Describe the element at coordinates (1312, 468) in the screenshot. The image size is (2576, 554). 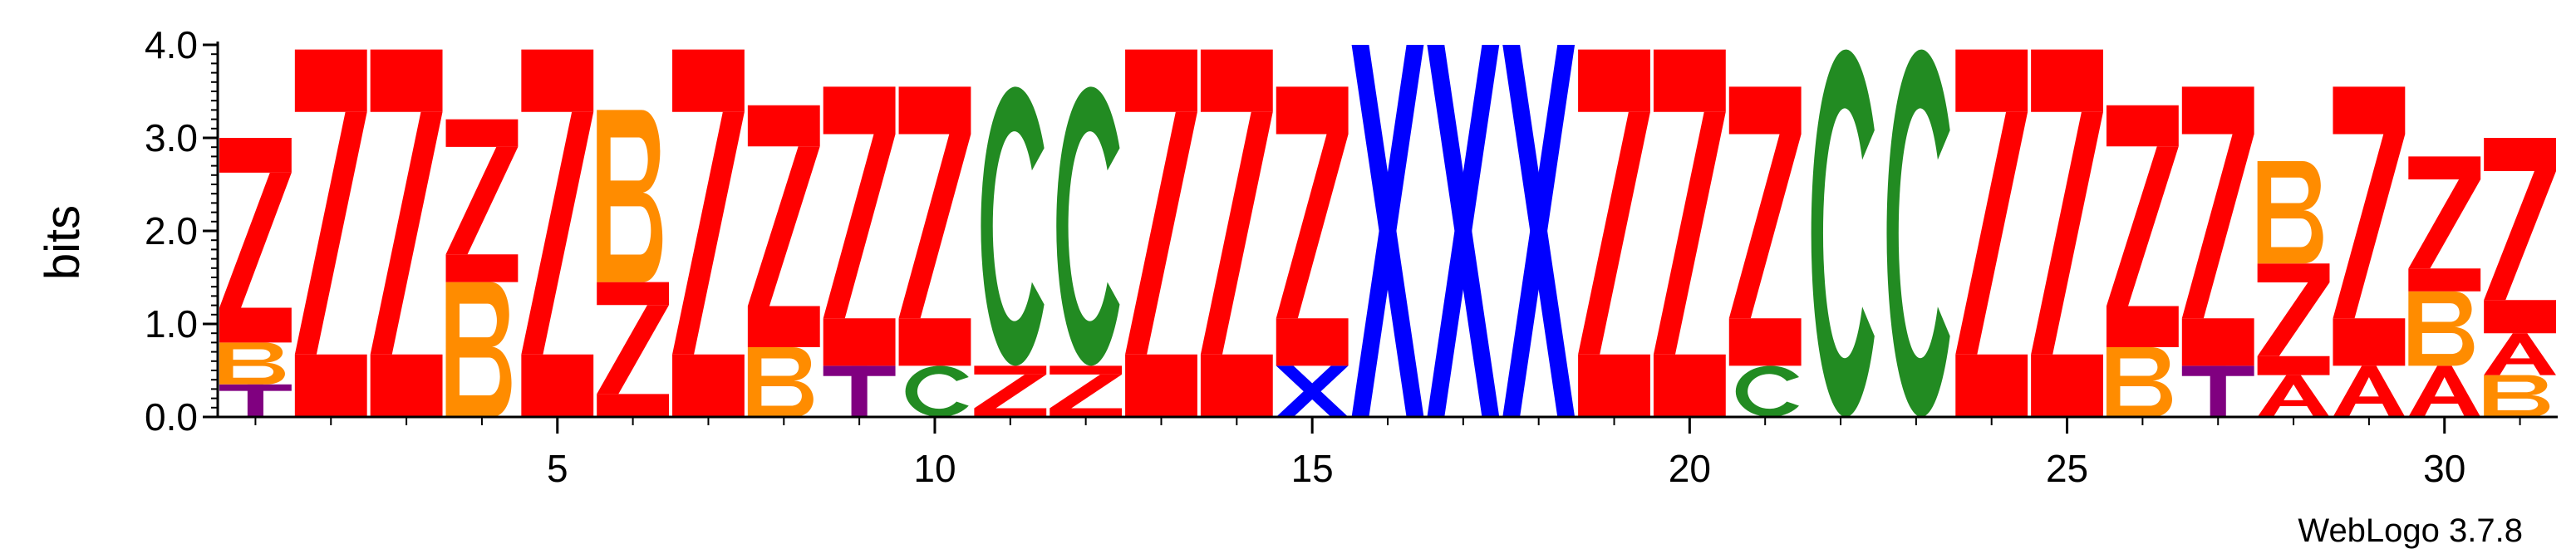
I see `x-tick-label: 15` at that location.